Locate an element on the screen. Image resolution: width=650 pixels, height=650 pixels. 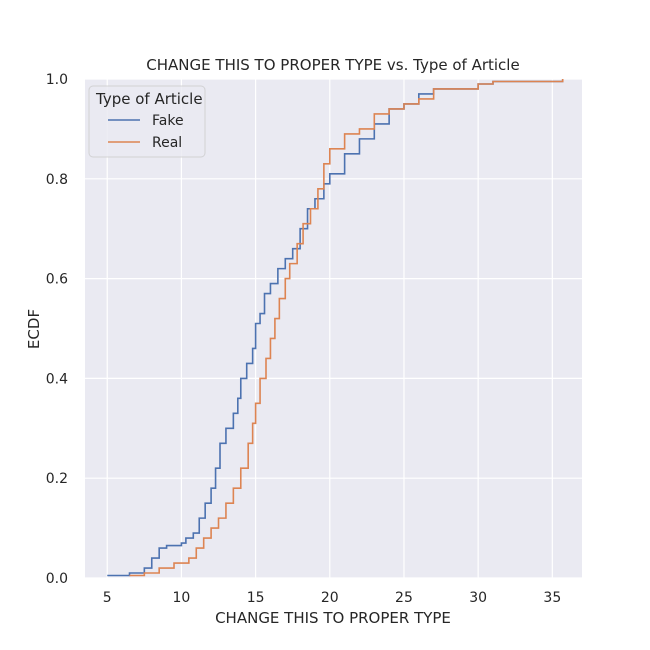
x-axis-label: CHANGE THIS TO PROPER TYPE is located at coordinates (333, 618).